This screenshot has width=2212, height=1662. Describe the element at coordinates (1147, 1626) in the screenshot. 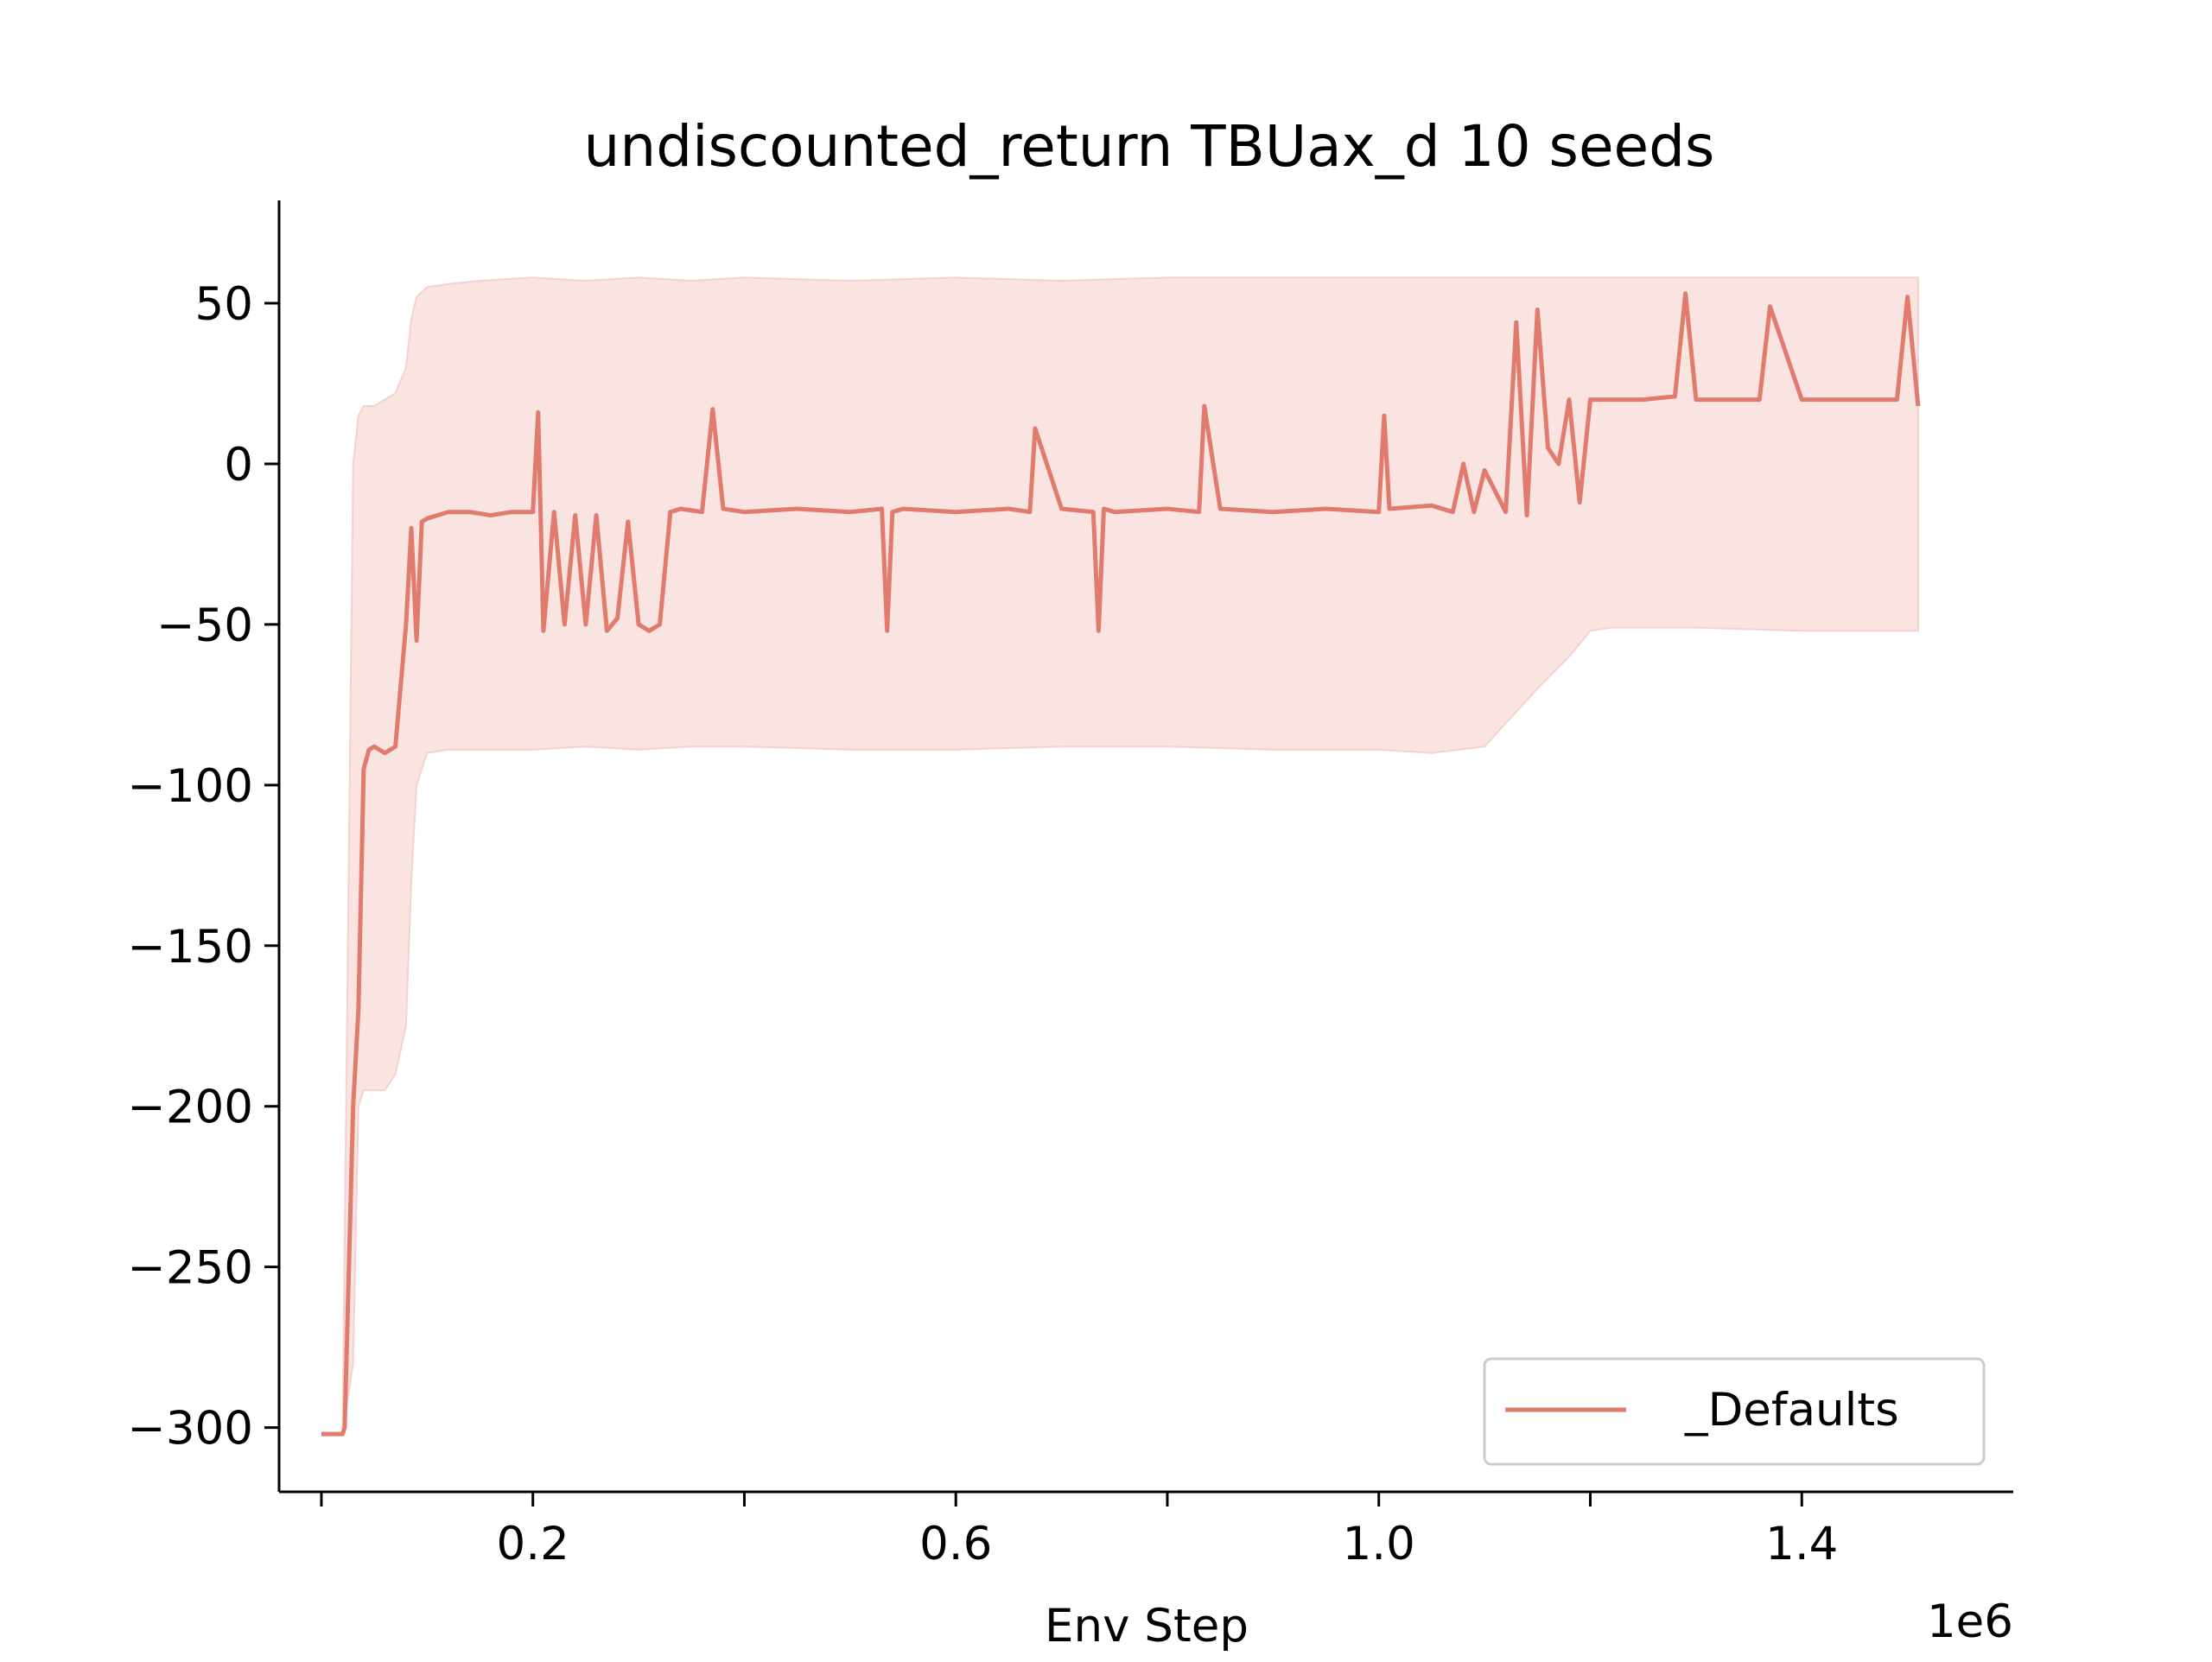

I see `x-axis-label: Env Step` at that location.